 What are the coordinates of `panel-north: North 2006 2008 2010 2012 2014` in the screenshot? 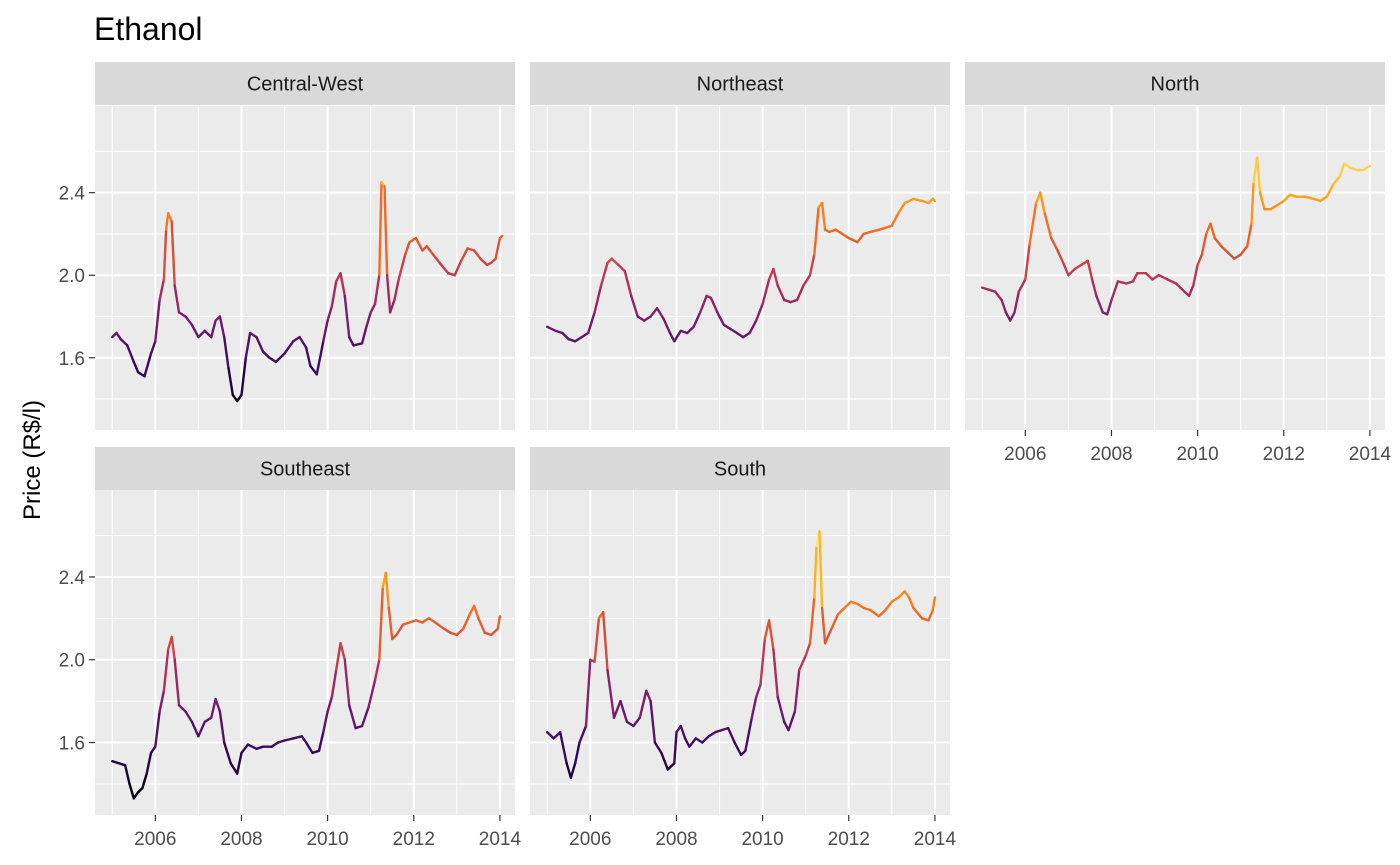 It's located at (1178, 263).